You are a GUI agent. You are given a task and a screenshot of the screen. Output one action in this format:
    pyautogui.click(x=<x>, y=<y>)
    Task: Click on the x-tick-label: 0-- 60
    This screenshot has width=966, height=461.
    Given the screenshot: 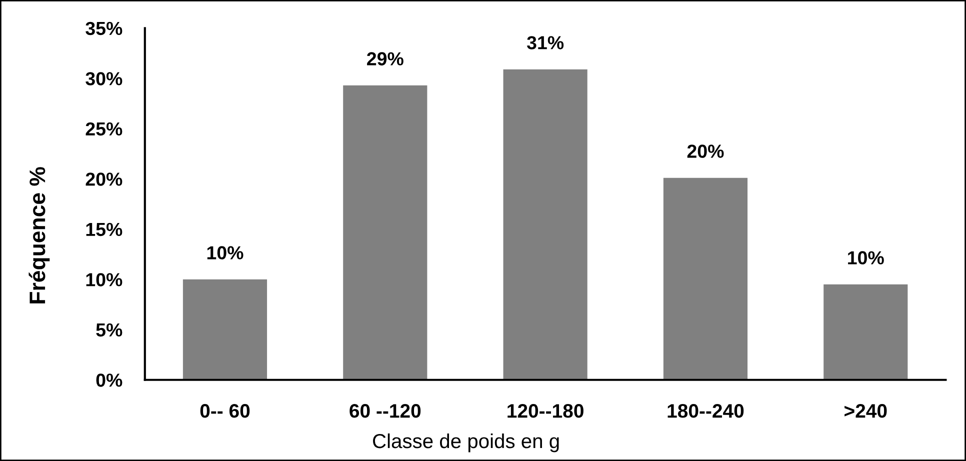 What is the action you would take?
    pyautogui.click(x=225, y=411)
    